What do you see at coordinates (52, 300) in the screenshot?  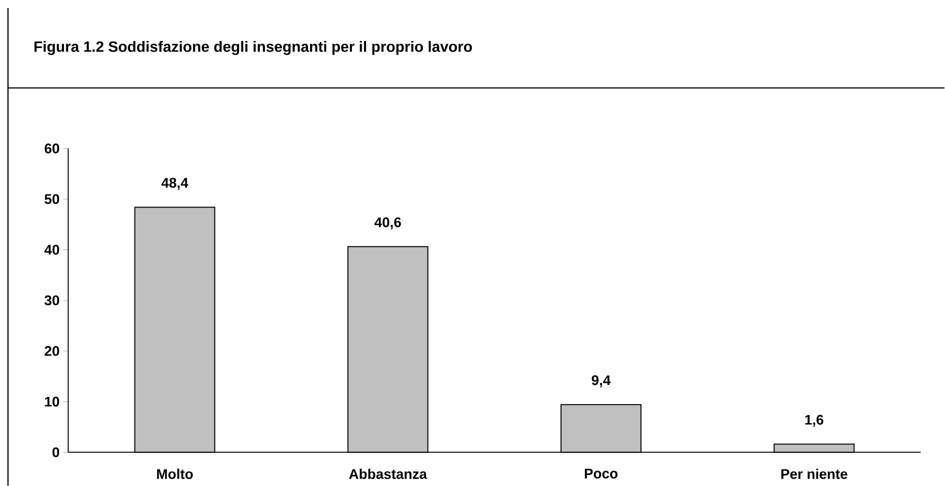 I see `y-tick-label: 30` at bounding box center [52, 300].